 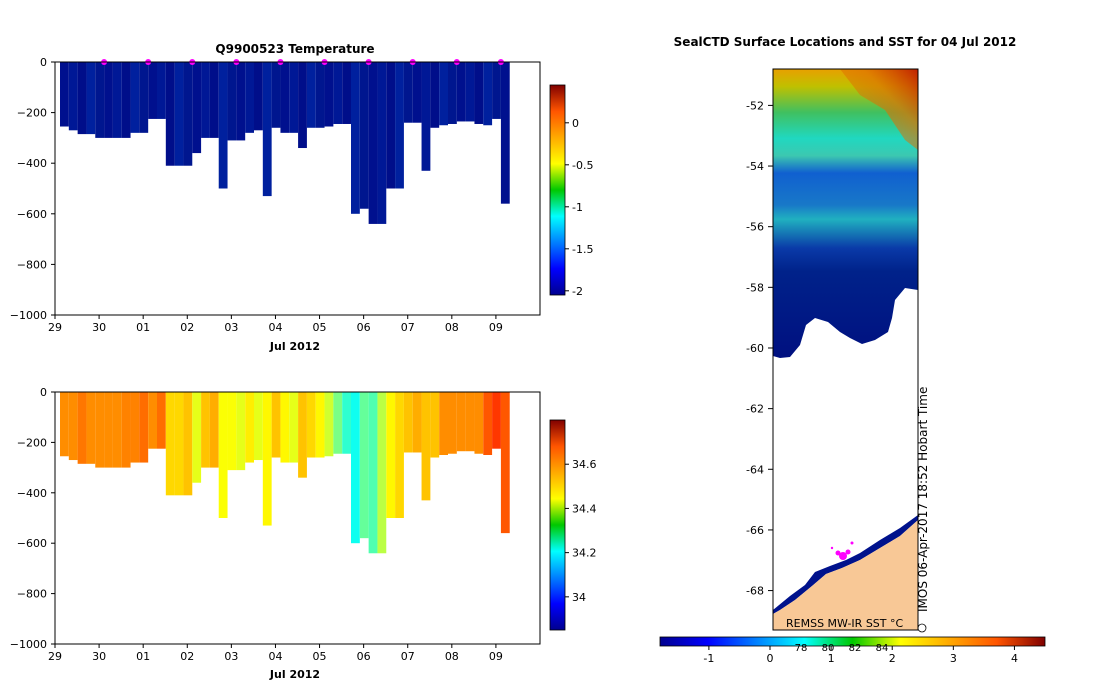 I want to click on salinity-ytick-label: −200, so click(x=32, y=442).